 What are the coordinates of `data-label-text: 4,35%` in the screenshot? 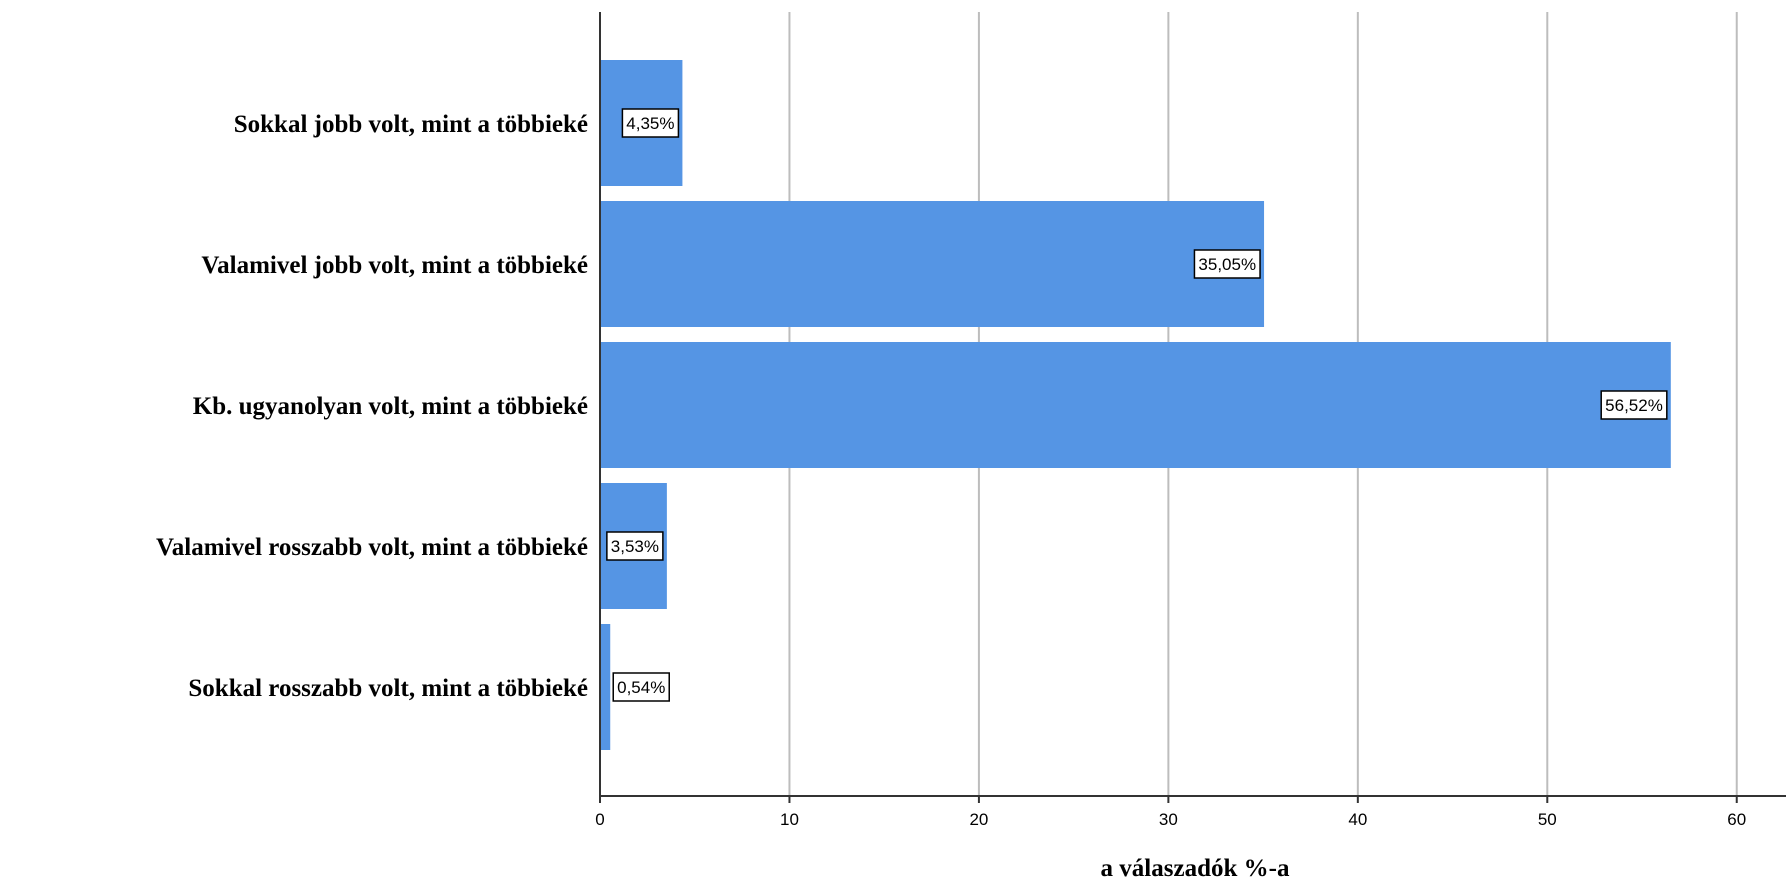 It's located at (650, 123).